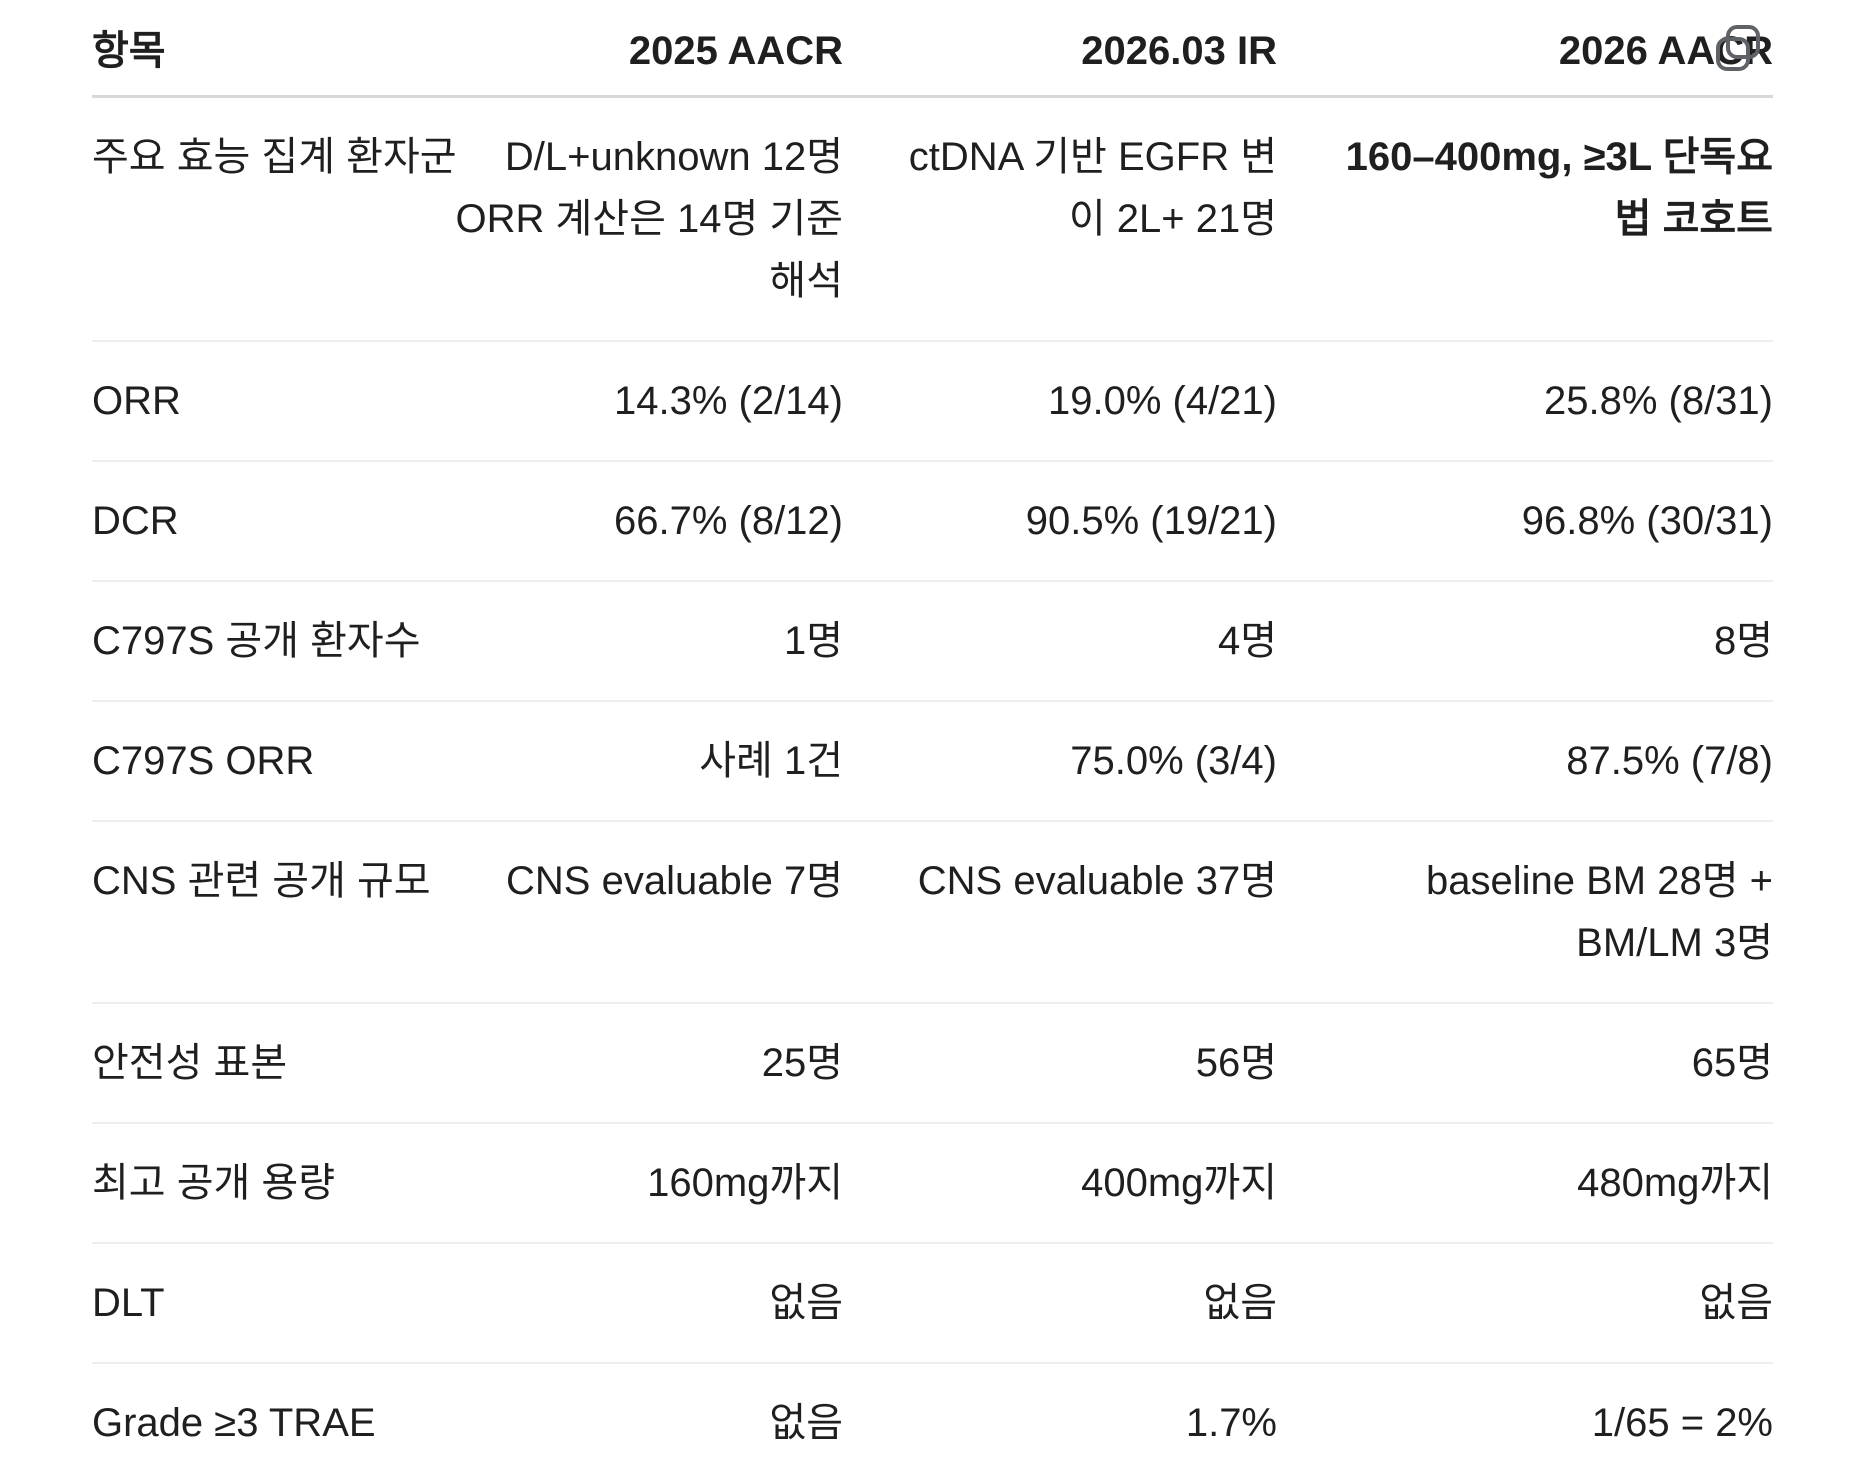 The image size is (1856, 1480). What do you see at coordinates (932, 1063) in the screenshot?
I see `table-row: 안전성 표본 25명 56명 65명` at bounding box center [932, 1063].